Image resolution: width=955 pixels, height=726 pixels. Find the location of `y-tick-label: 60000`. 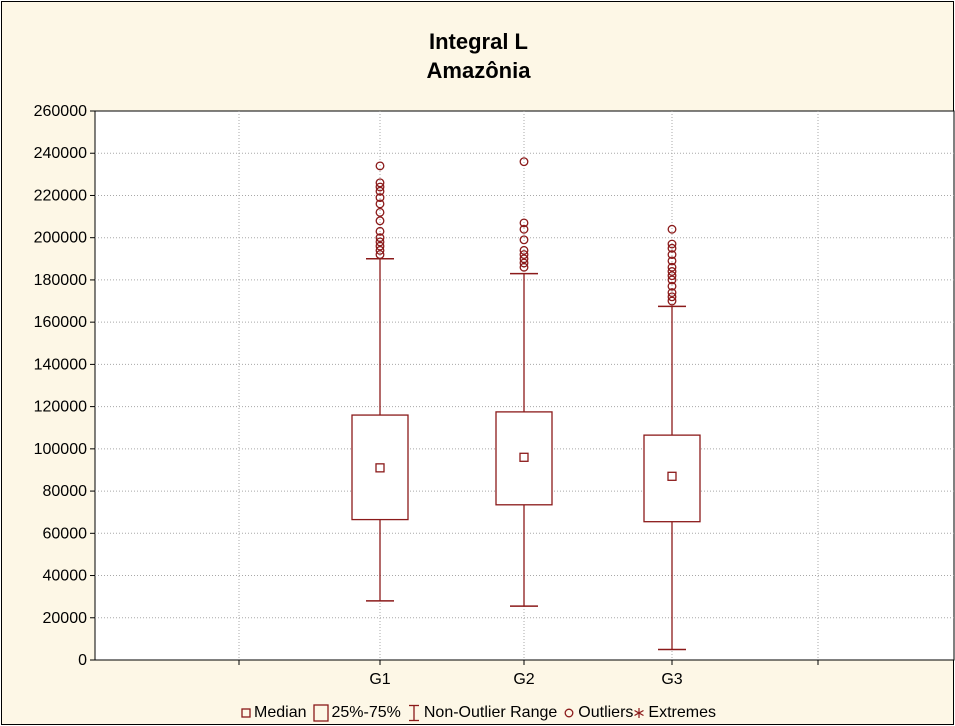

y-tick-label: 60000 is located at coordinates (65, 533).